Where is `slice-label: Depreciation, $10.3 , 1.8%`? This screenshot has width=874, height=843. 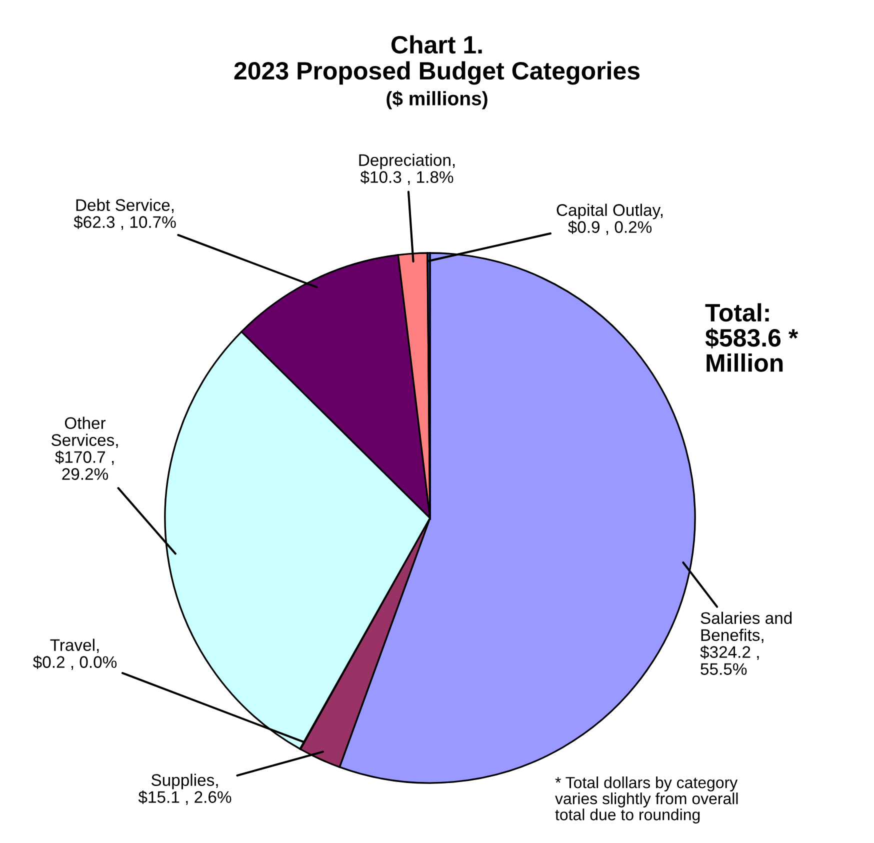
slice-label: Depreciation, $10.3 , 1.8% is located at coordinates (407, 169).